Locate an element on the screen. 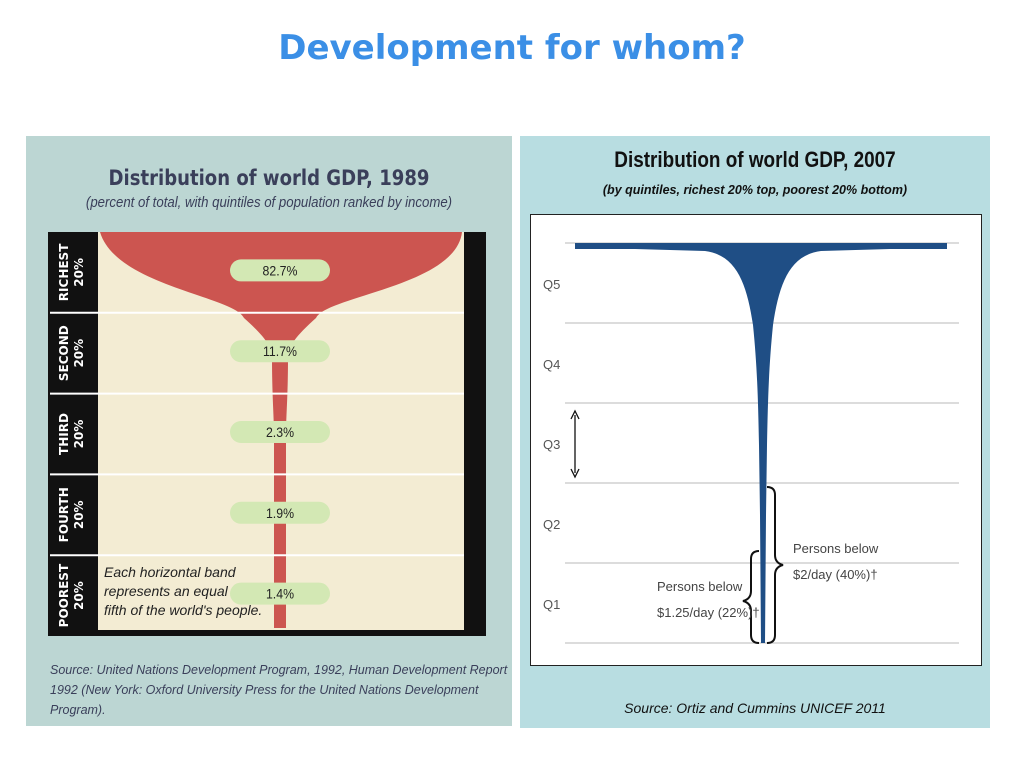  left-chart-title: Distribution of world GDP, 1989 is located at coordinates (269, 178).